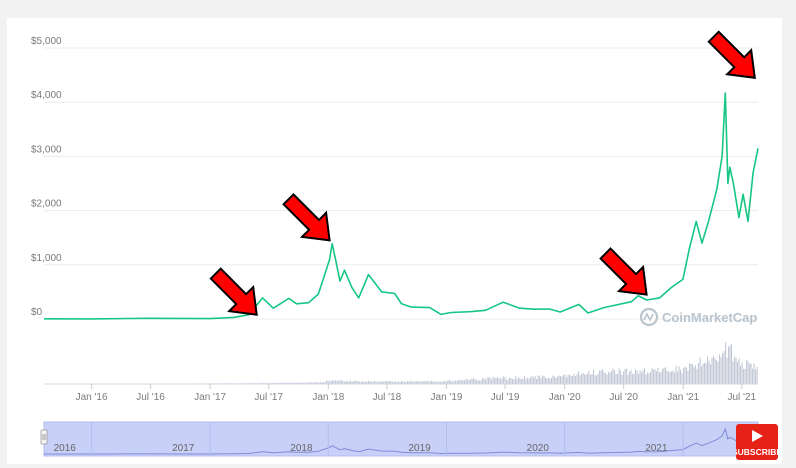  What do you see at coordinates (757, 442) in the screenshot?
I see `subscribe-badge: SUBSCRIBE` at bounding box center [757, 442].